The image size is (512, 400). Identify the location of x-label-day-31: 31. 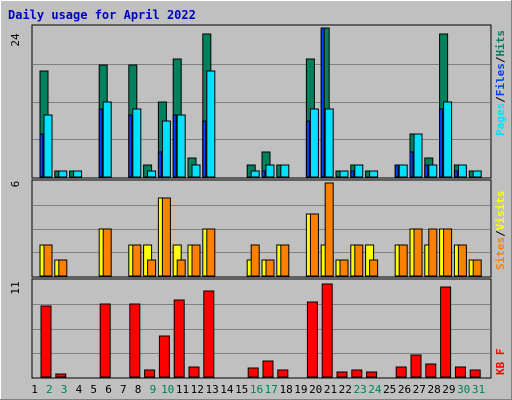
(478, 389).